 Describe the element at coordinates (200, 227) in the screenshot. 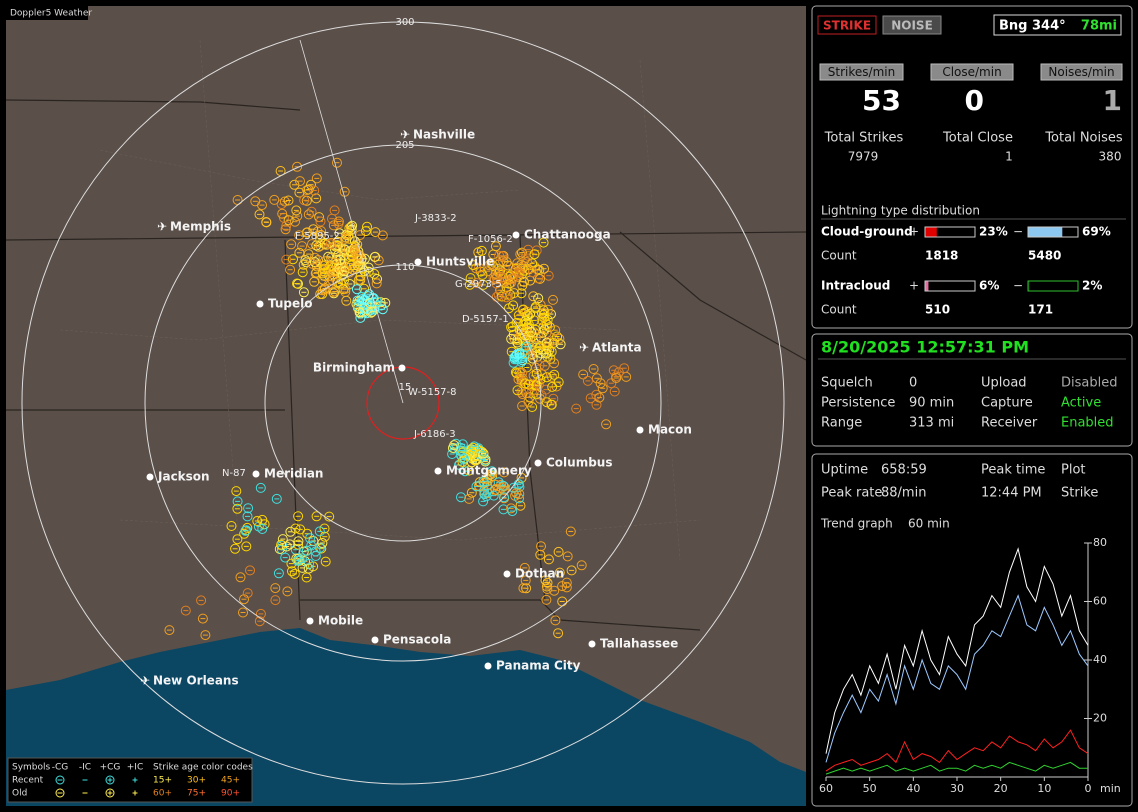

I see `city-label: Memphis` at that location.